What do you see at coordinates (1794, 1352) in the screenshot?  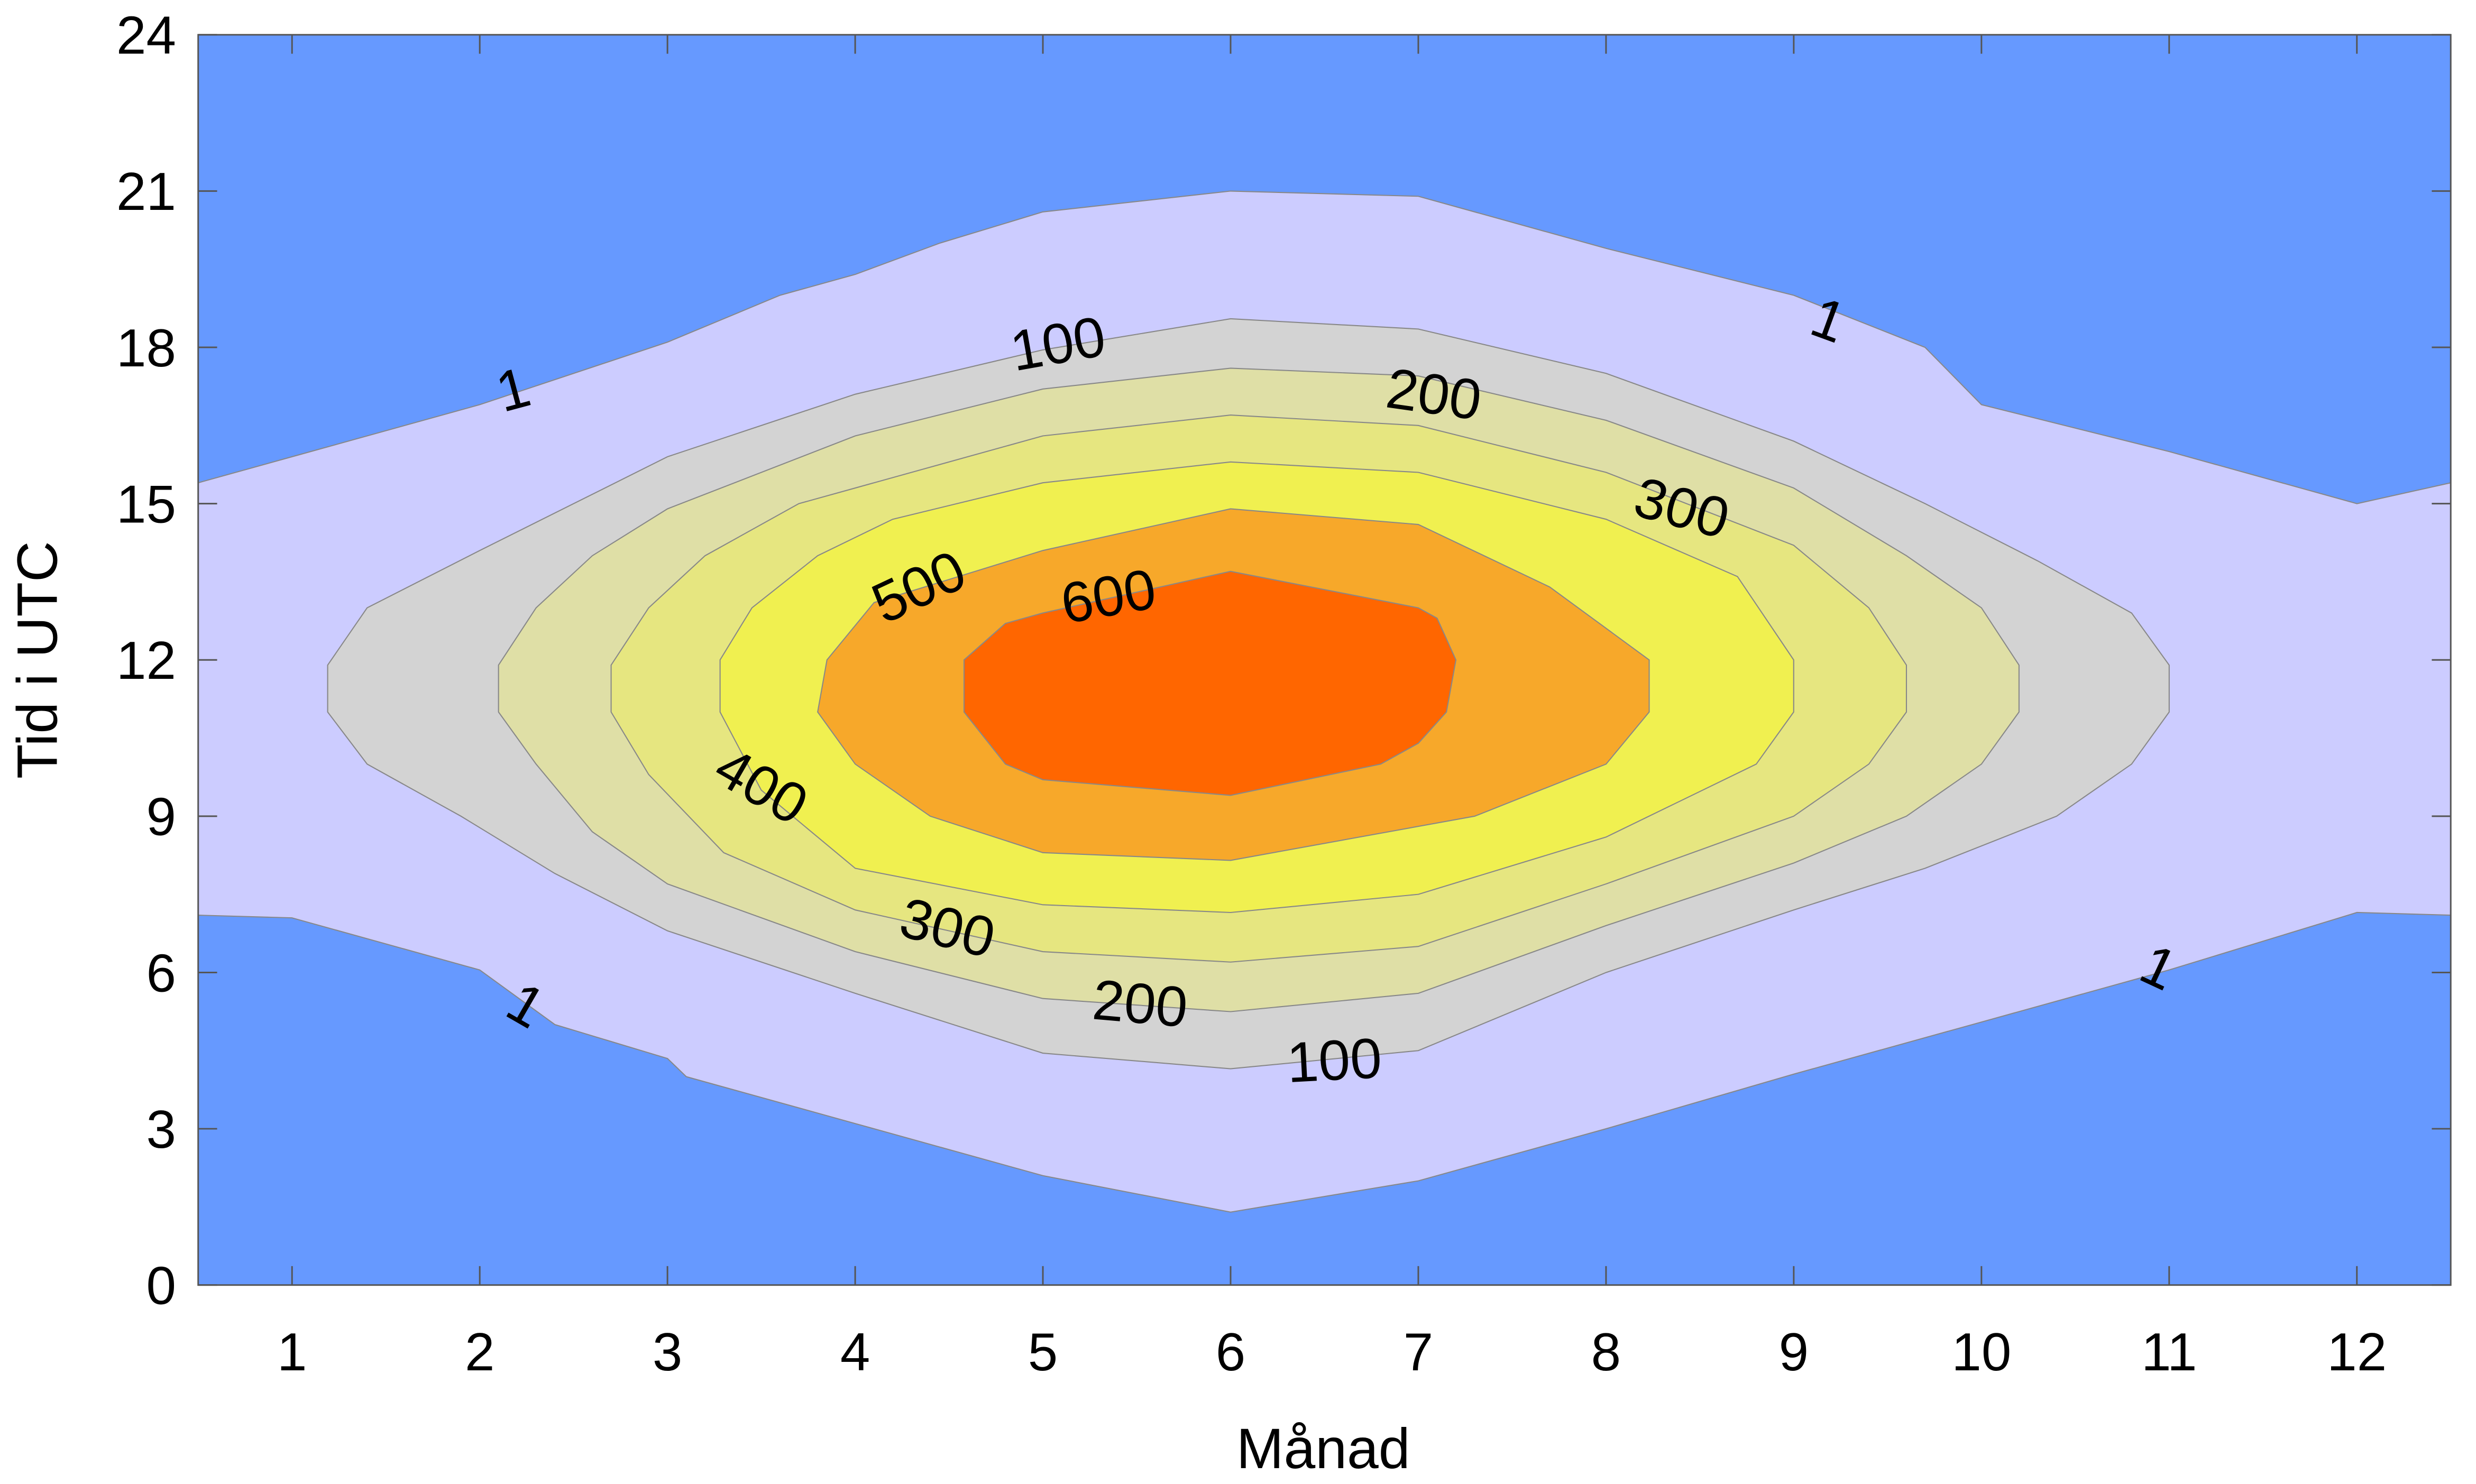 I see `x-tick-label: 9` at bounding box center [1794, 1352].